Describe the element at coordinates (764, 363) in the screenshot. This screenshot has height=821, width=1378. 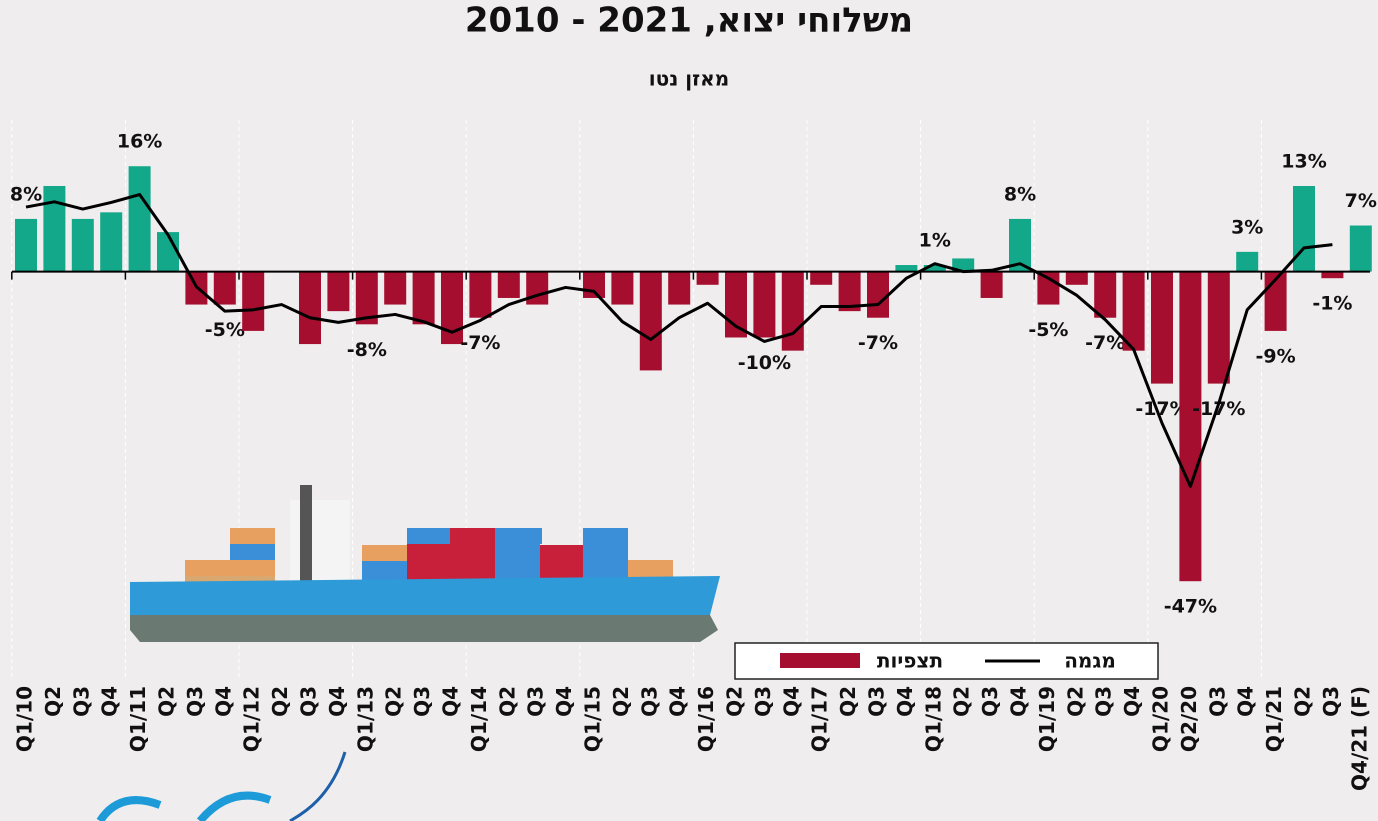
I see `data-label: -10%` at that location.